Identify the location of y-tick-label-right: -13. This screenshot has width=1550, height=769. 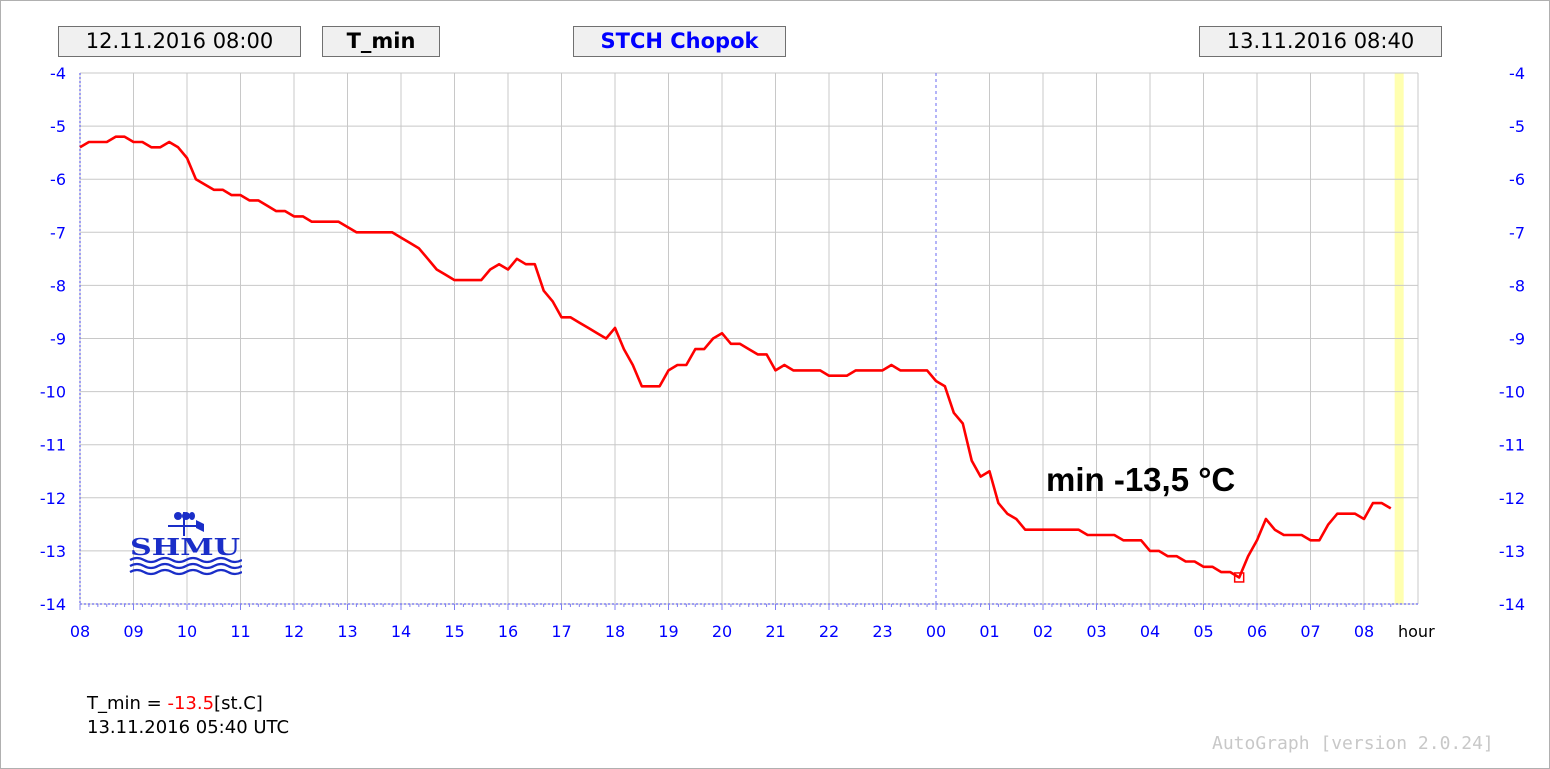
(1512, 551).